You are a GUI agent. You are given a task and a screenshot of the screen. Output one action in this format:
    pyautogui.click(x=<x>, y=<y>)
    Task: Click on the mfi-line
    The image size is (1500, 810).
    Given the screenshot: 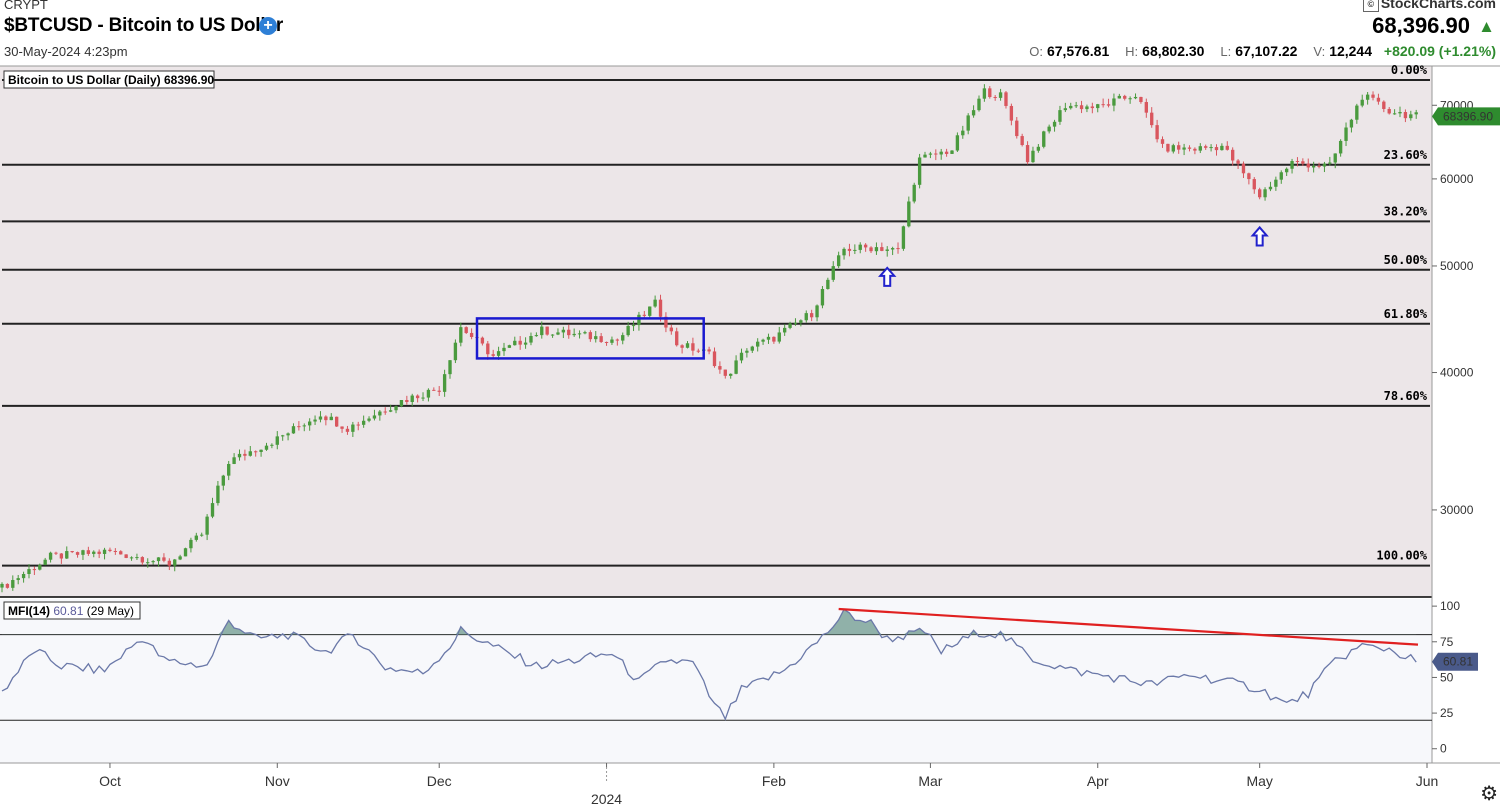 What is the action you would take?
    pyautogui.click(x=709, y=664)
    